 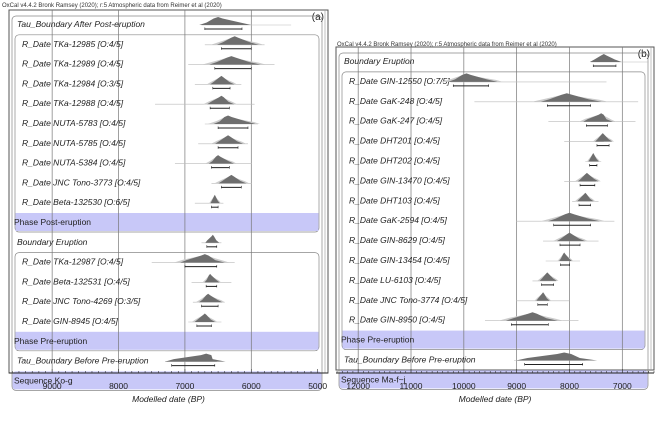 What do you see at coordinates (358, 386) in the screenshot?
I see `x-tick-label: 12000` at bounding box center [358, 386].